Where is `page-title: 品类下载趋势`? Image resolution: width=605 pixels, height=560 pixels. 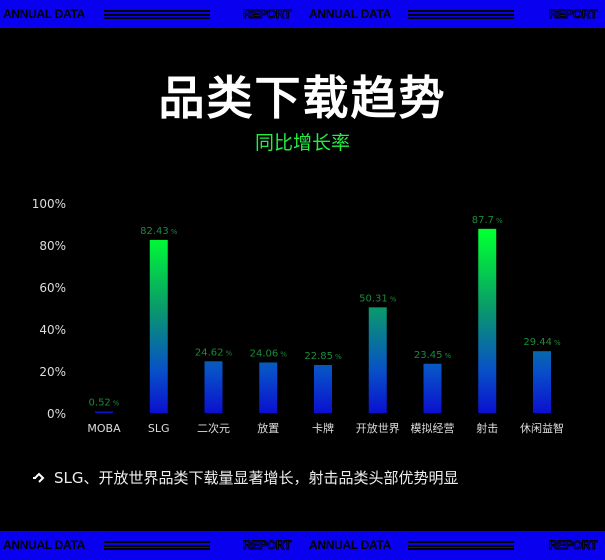
page-title: 品类下载趋势 is located at coordinates (302, 98).